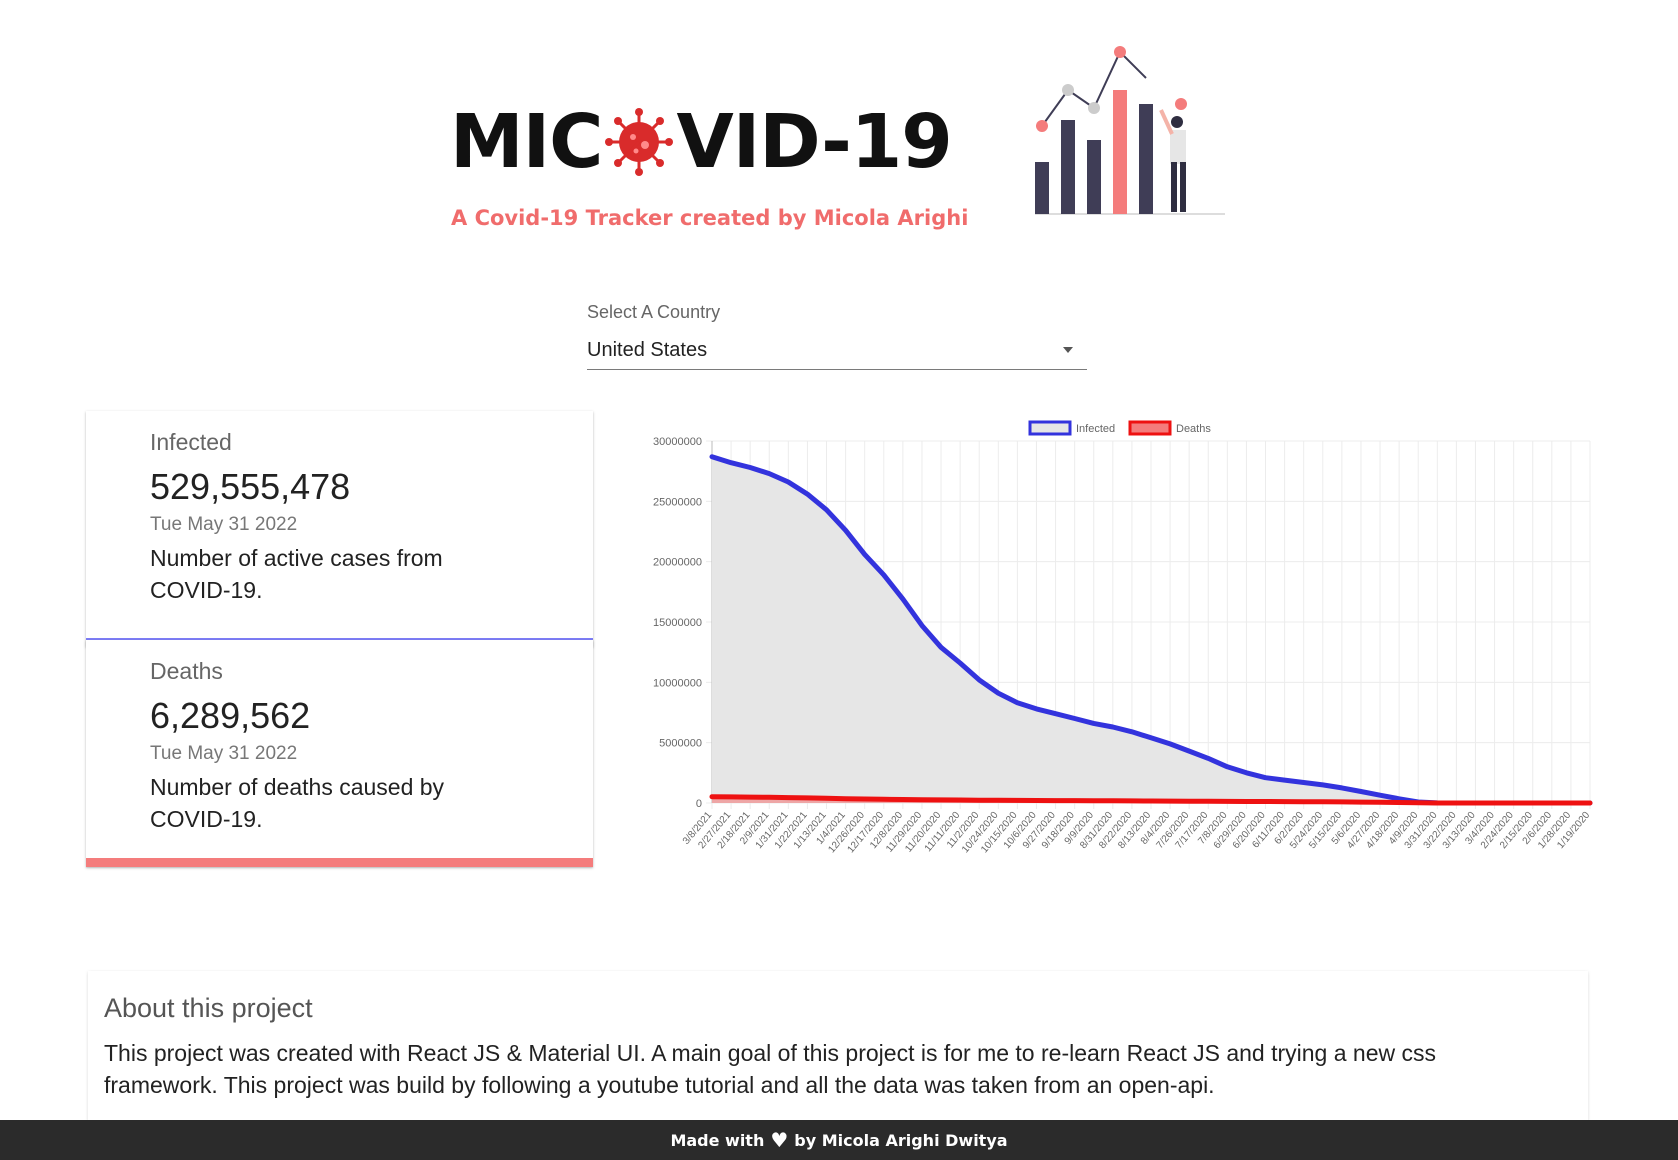 The height and width of the screenshot is (1160, 1678). I want to click on deaths-card-title: Deaths, so click(186, 671).